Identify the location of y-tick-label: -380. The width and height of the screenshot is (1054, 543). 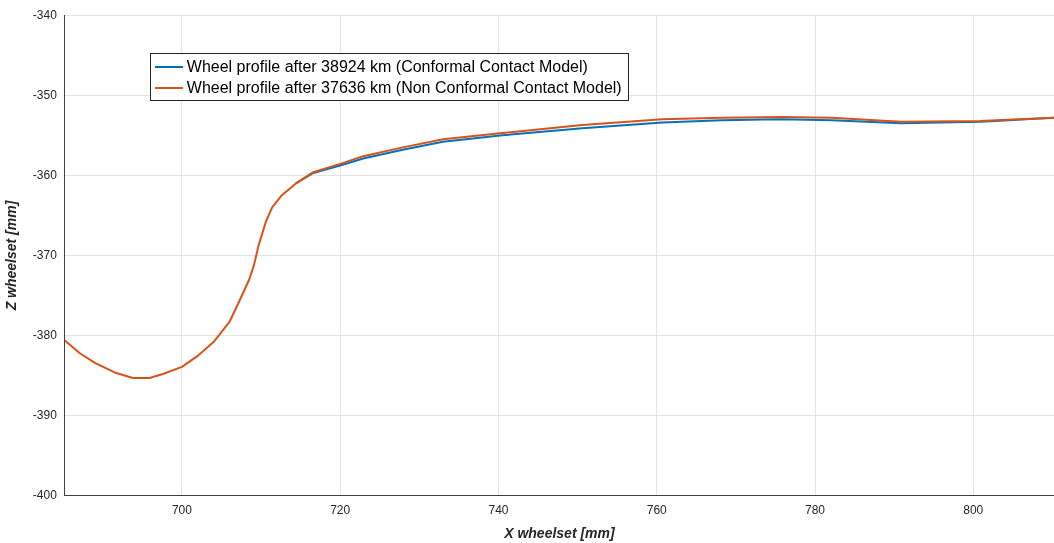
(45, 334).